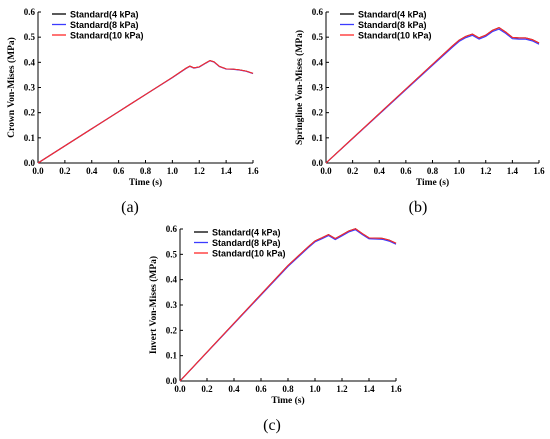 The image size is (550, 439). I want to click on y-axis-label: Invert Von-Mises (MPa), so click(153, 305).